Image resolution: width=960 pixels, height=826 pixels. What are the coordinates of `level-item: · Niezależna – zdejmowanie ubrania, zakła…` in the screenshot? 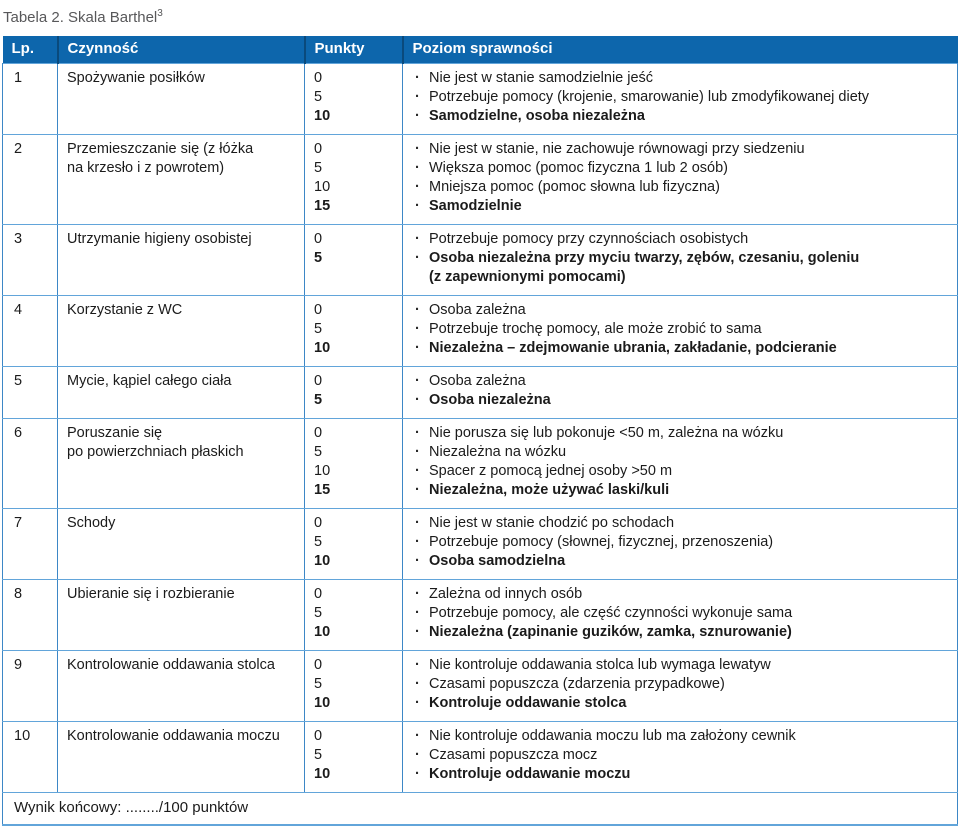 It's located at (681, 348).